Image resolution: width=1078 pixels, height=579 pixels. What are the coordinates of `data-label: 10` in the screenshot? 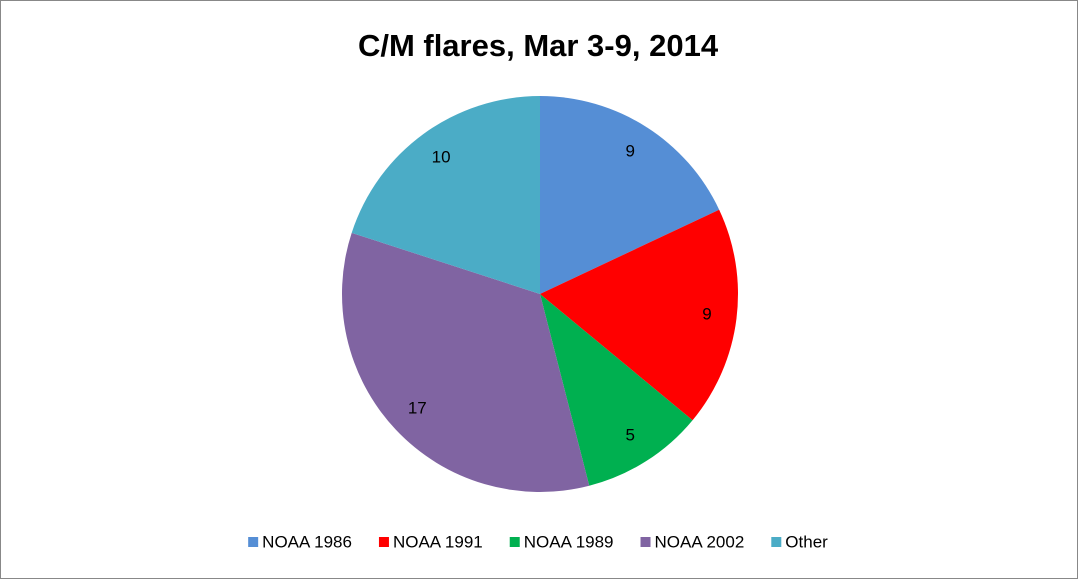 It's located at (441, 156).